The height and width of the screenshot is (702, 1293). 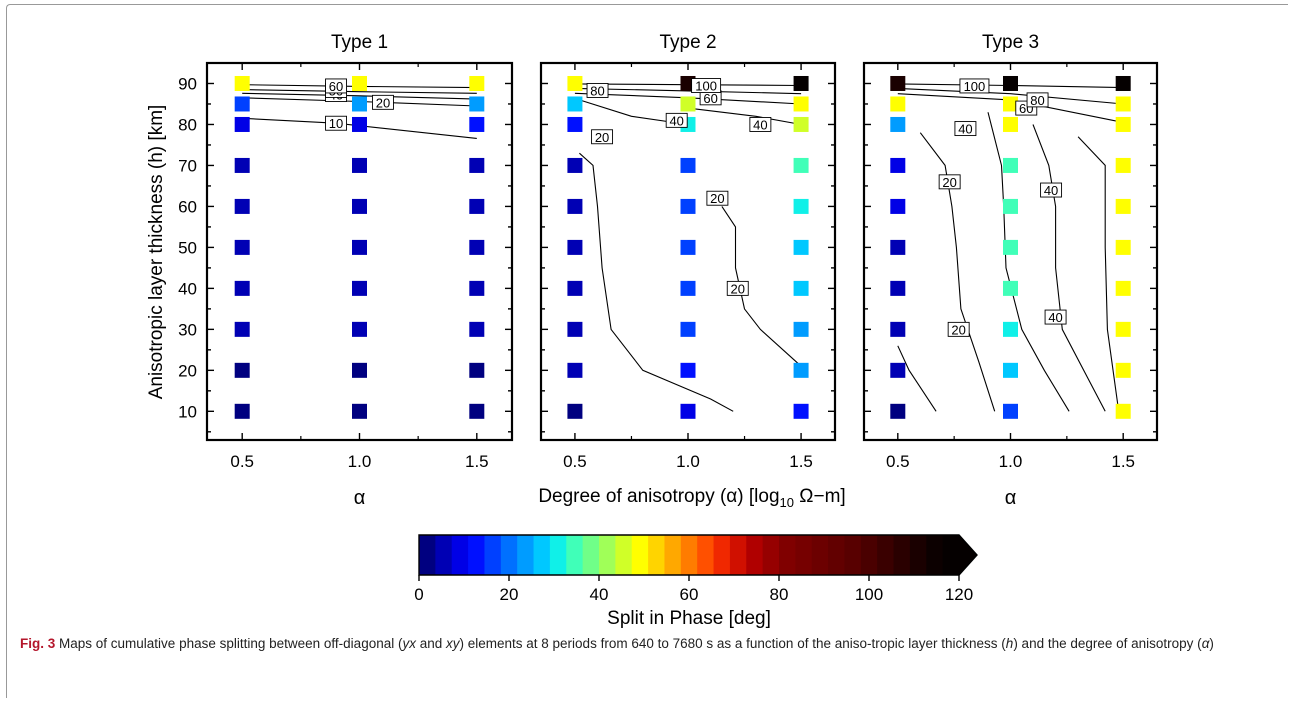 I want to click on contour-label-text: 20, so click(x=383, y=102).